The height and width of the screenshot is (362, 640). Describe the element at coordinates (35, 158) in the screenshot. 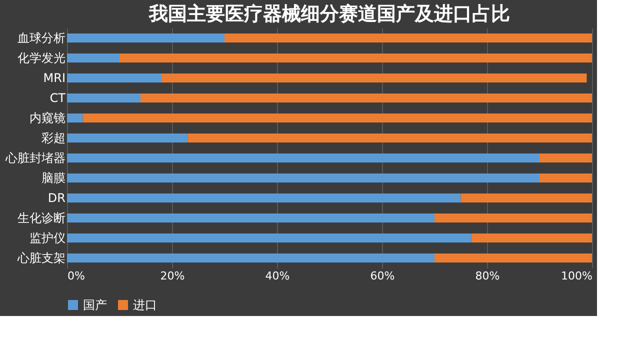

I see `y-tick-label: 心脏封堵器` at that location.